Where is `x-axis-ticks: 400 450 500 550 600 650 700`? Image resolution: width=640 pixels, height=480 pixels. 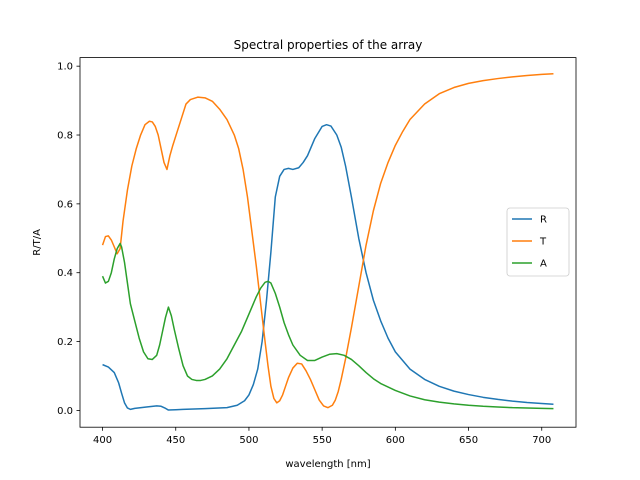
x-axis-ticks: 400 450 500 550 600 650 700 is located at coordinates (322, 436).